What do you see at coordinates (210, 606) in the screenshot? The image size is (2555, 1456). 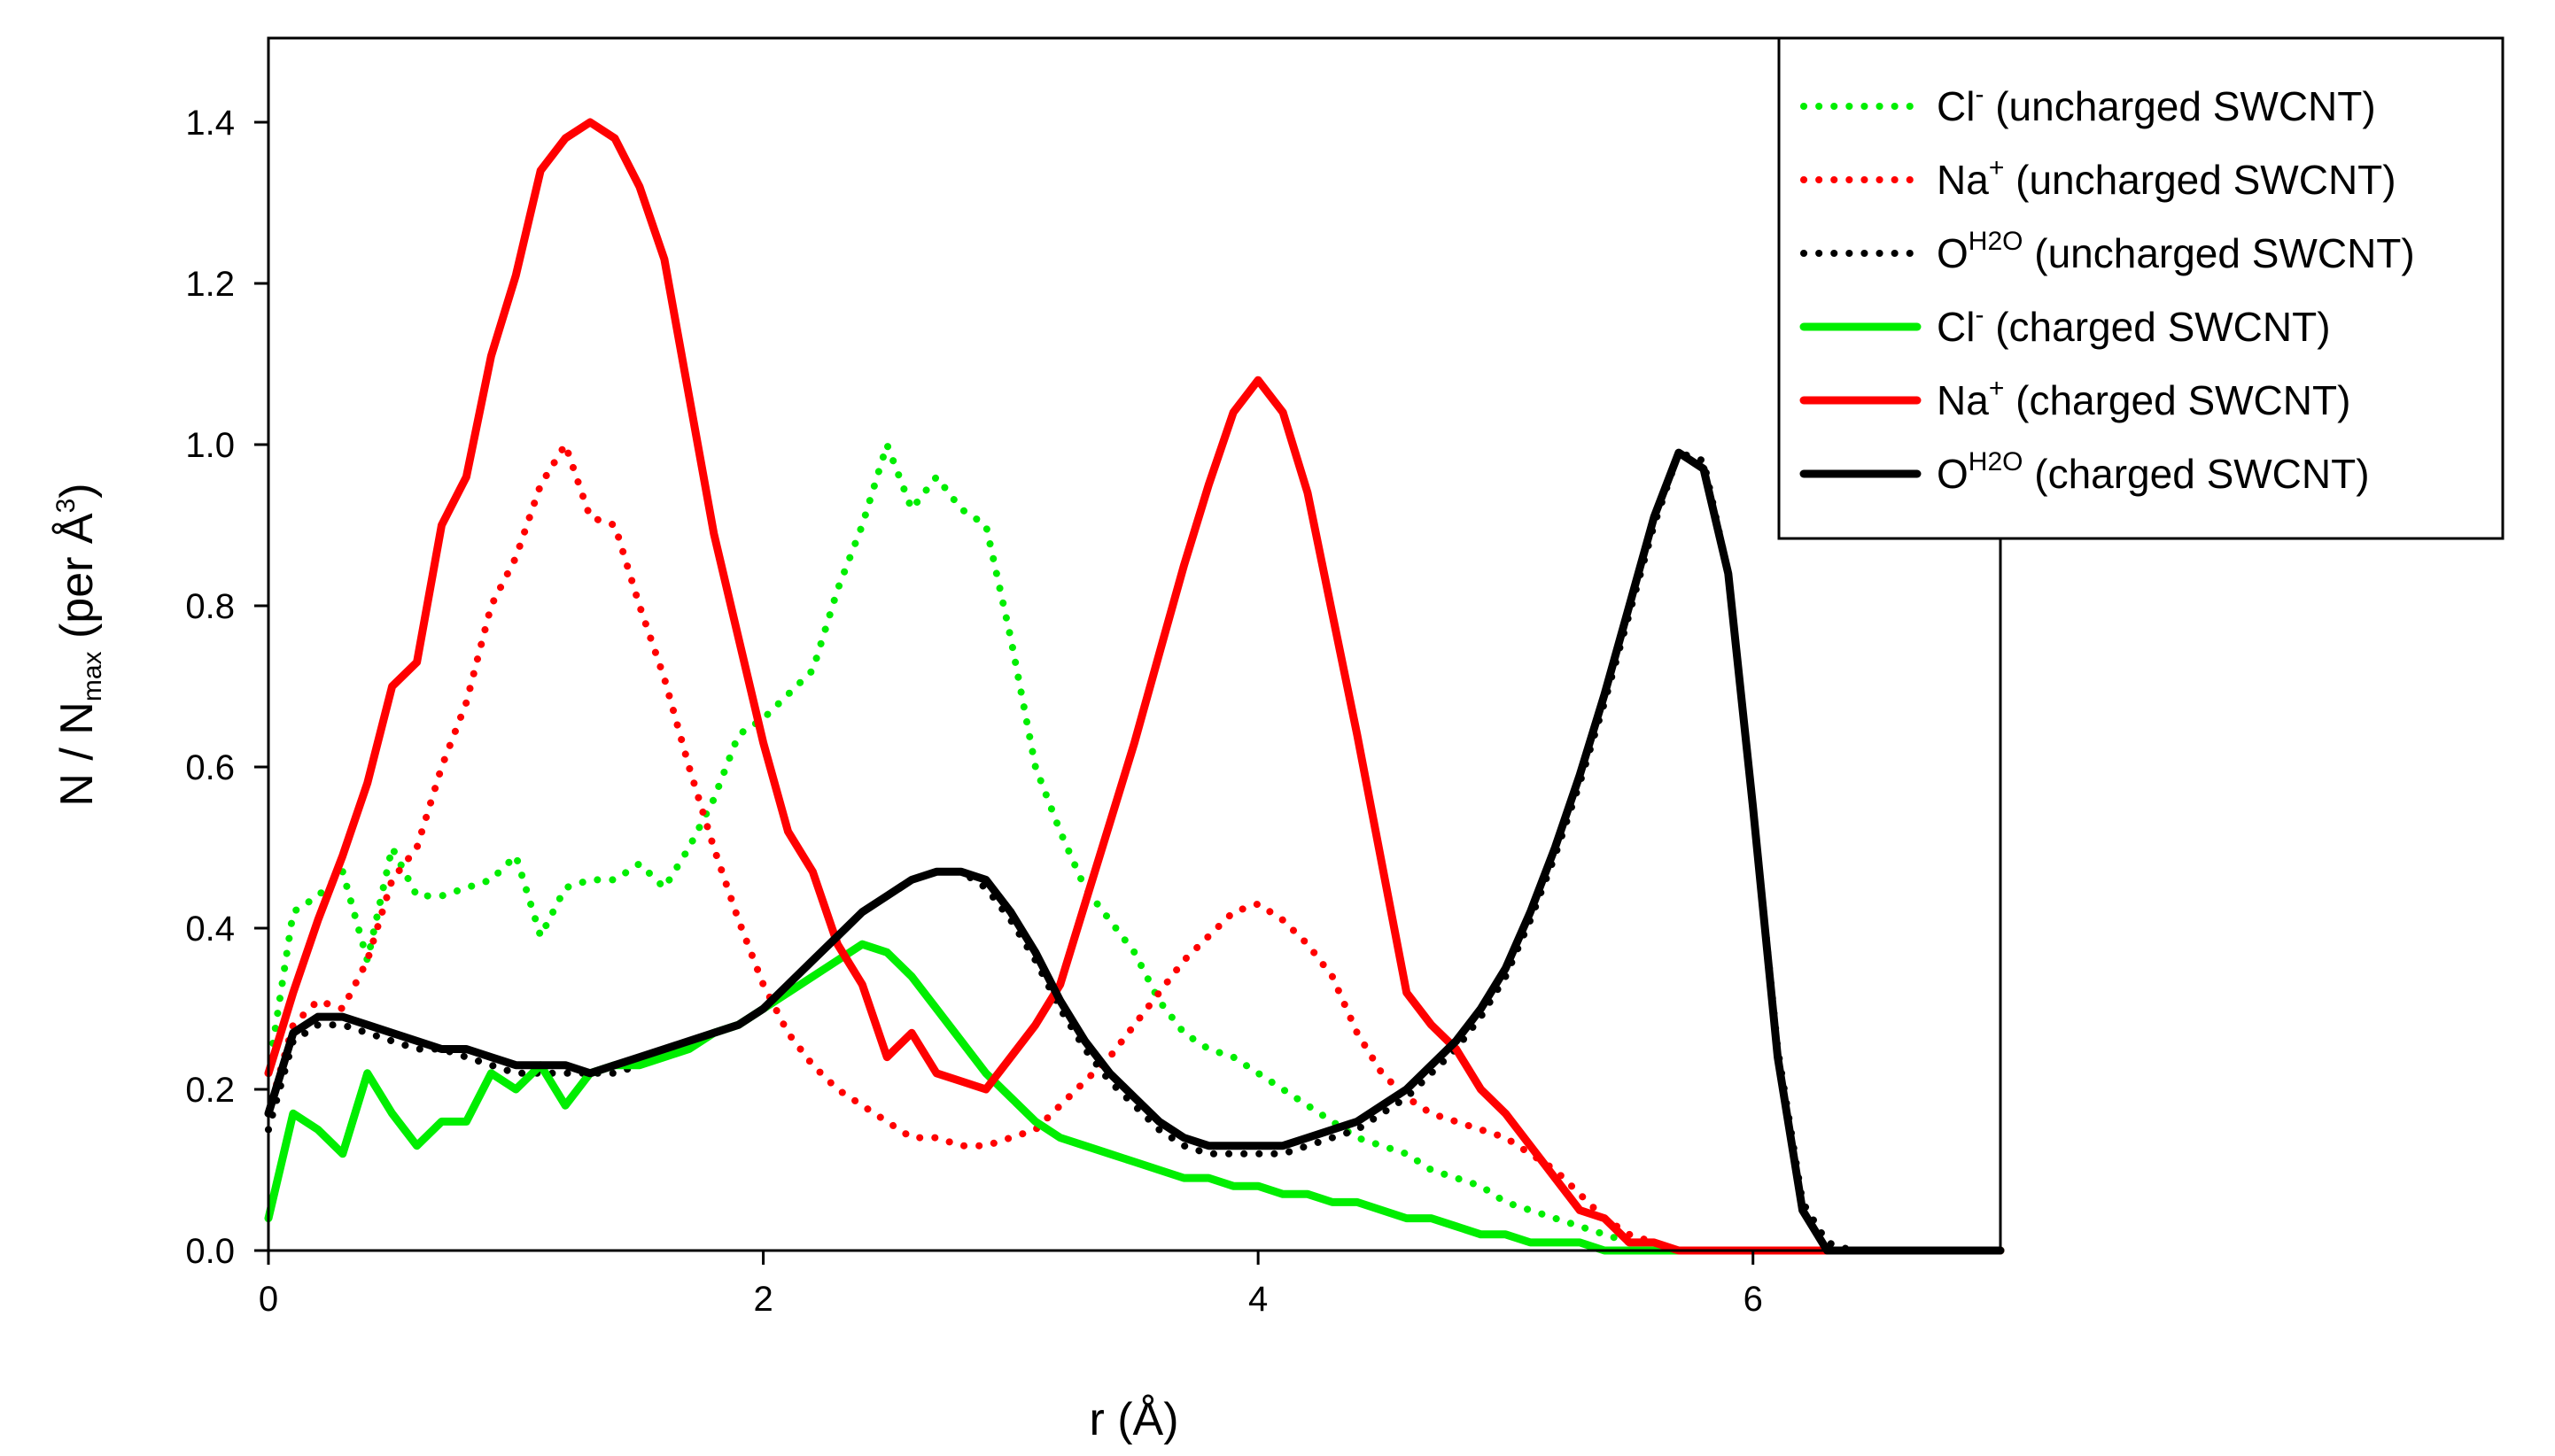 I see `y-tick-label-4: 0.8` at bounding box center [210, 606].